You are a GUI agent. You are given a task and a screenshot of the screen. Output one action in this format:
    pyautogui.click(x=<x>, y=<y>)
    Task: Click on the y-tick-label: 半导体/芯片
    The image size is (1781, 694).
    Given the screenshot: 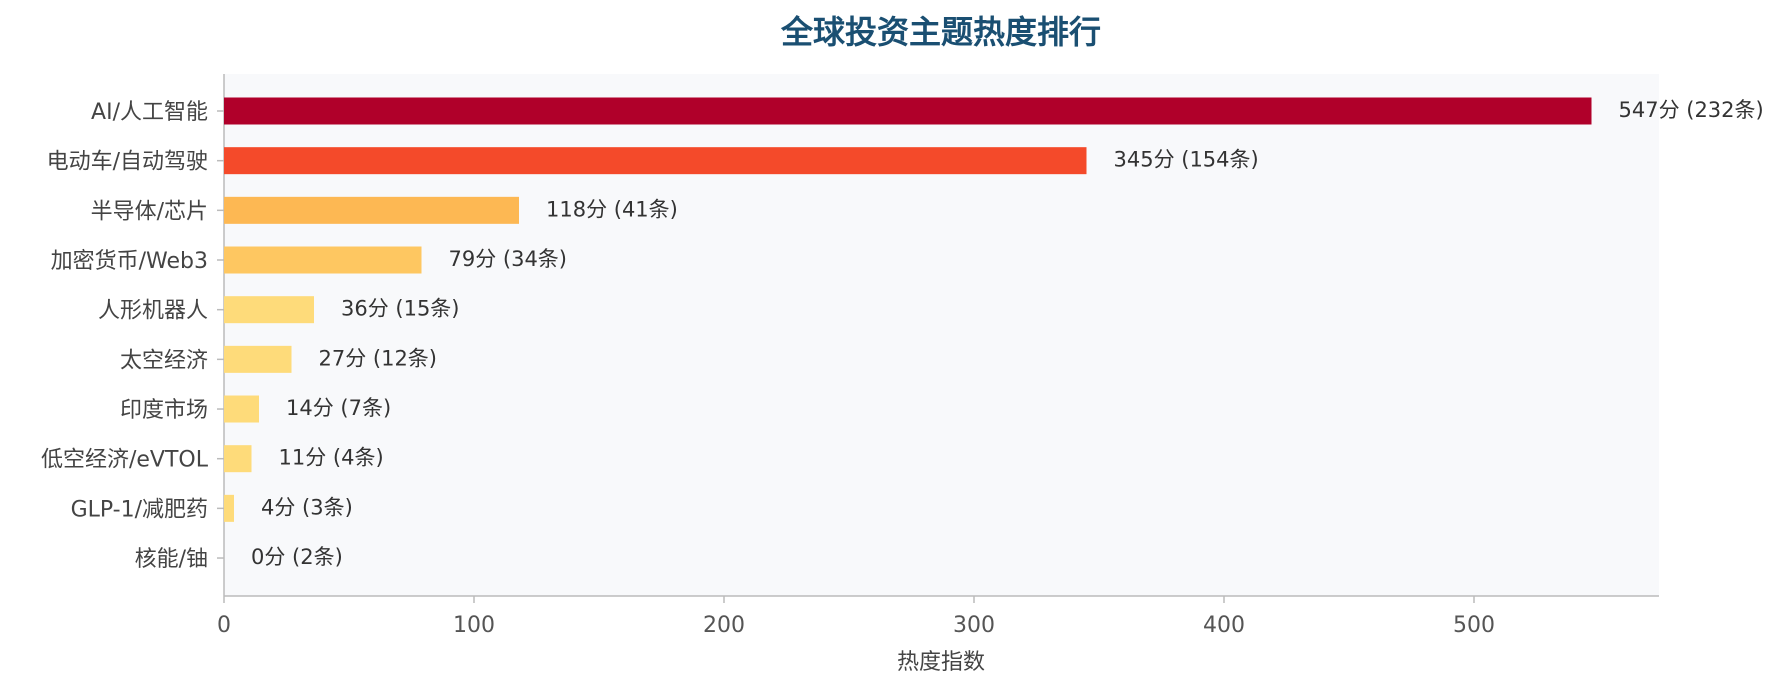 What is the action you would take?
    pyautogui.click(x=149, y=211)
    